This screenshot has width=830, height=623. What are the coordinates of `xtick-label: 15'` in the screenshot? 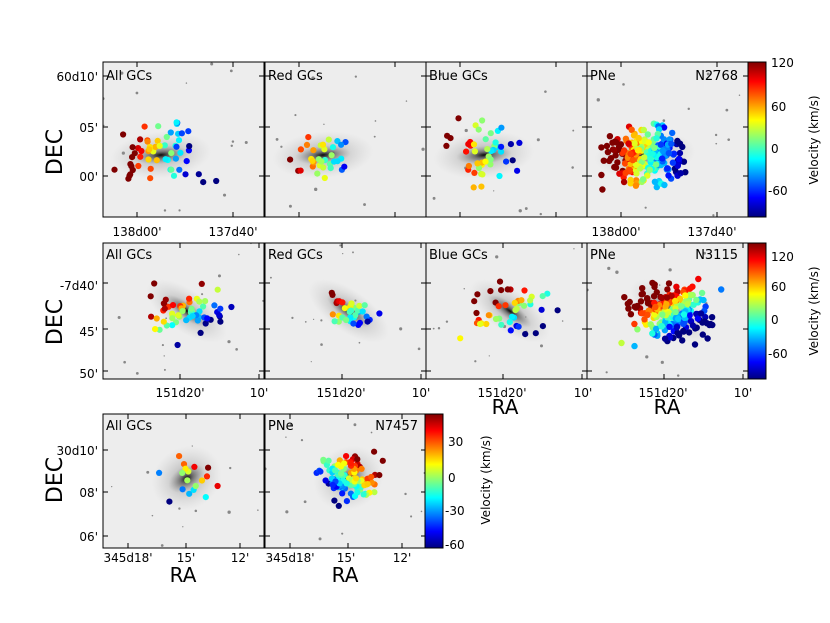 It's located at (186, 558).